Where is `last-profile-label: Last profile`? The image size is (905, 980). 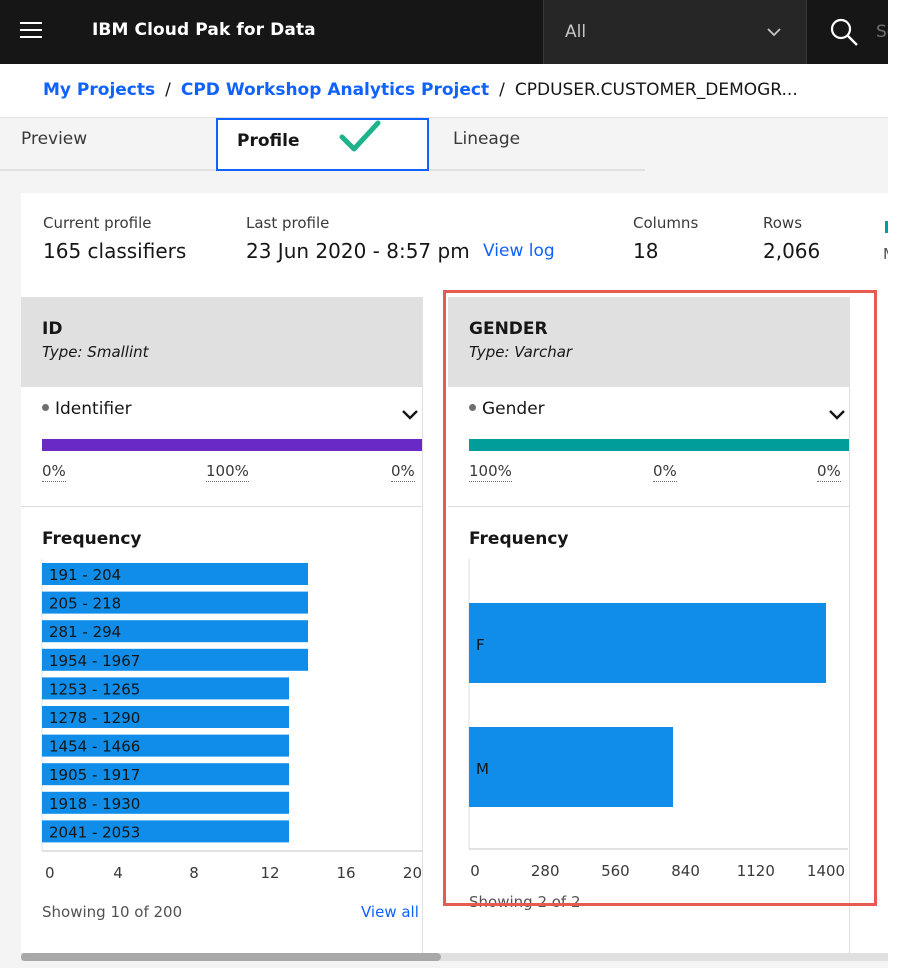
last-profile-label: Last profile is located at coordinates (288, 223).